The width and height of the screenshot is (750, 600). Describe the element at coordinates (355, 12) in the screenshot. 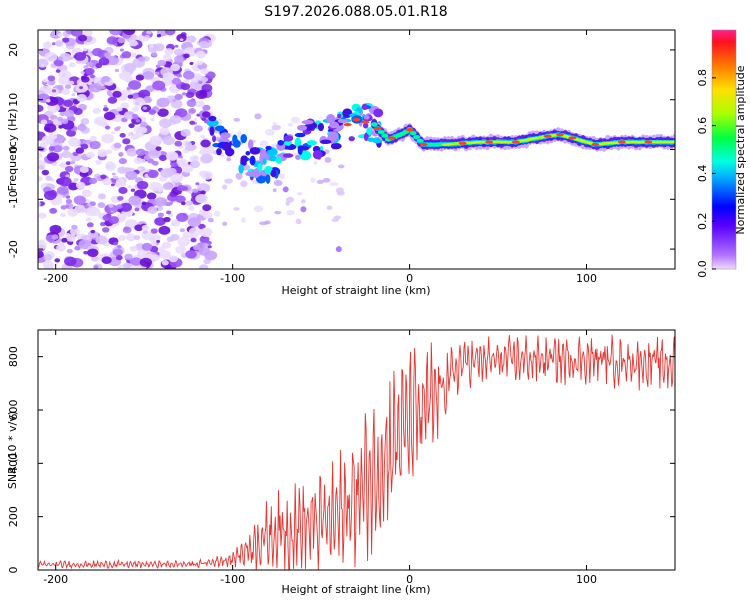

I see `chart-title: S197.2026.088.05.01.R18` at that location.